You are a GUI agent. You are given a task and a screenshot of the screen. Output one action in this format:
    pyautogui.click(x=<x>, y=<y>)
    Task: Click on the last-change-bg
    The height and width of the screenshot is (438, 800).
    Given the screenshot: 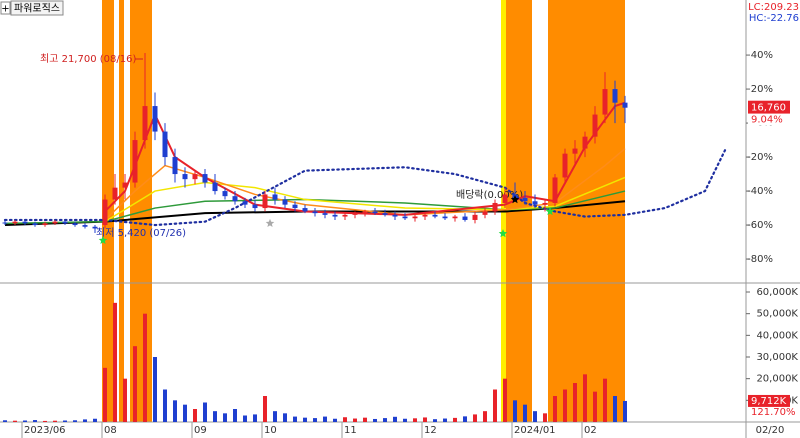 What is the action you would take?
    pyautogui.click(x=769, y=119)
    